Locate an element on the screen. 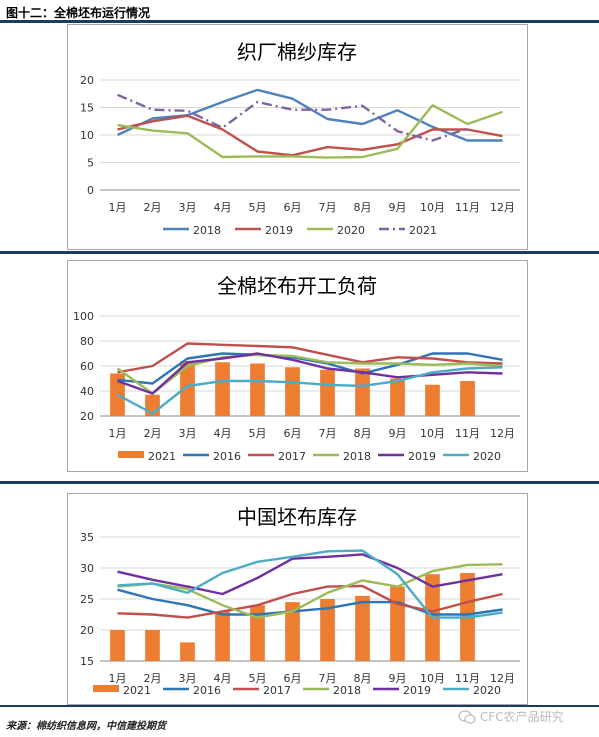  watermark: CFC农产品研究 is located at coordinates (511, 716).